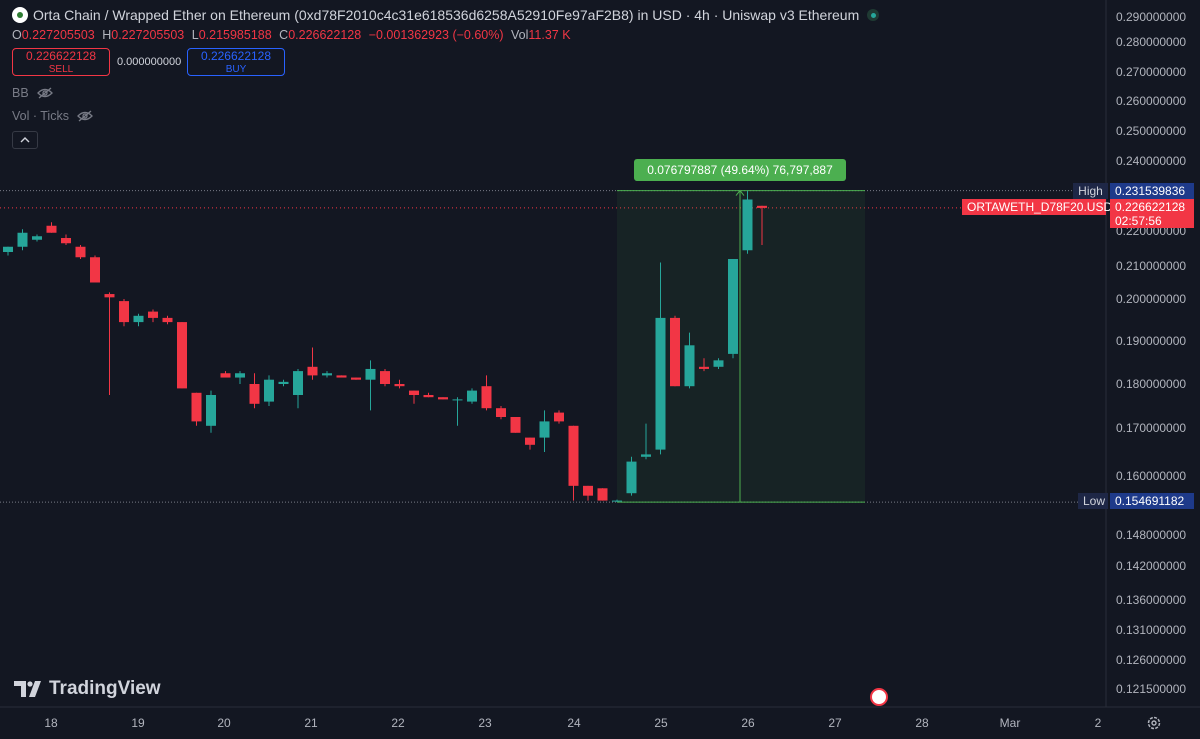 The width and height of the screenshot is (1200, 739). What do you see at coordinates (549, 35) in the screenshot?
I see `volume-value: 11.37 K` at bounding box center [549, 35].